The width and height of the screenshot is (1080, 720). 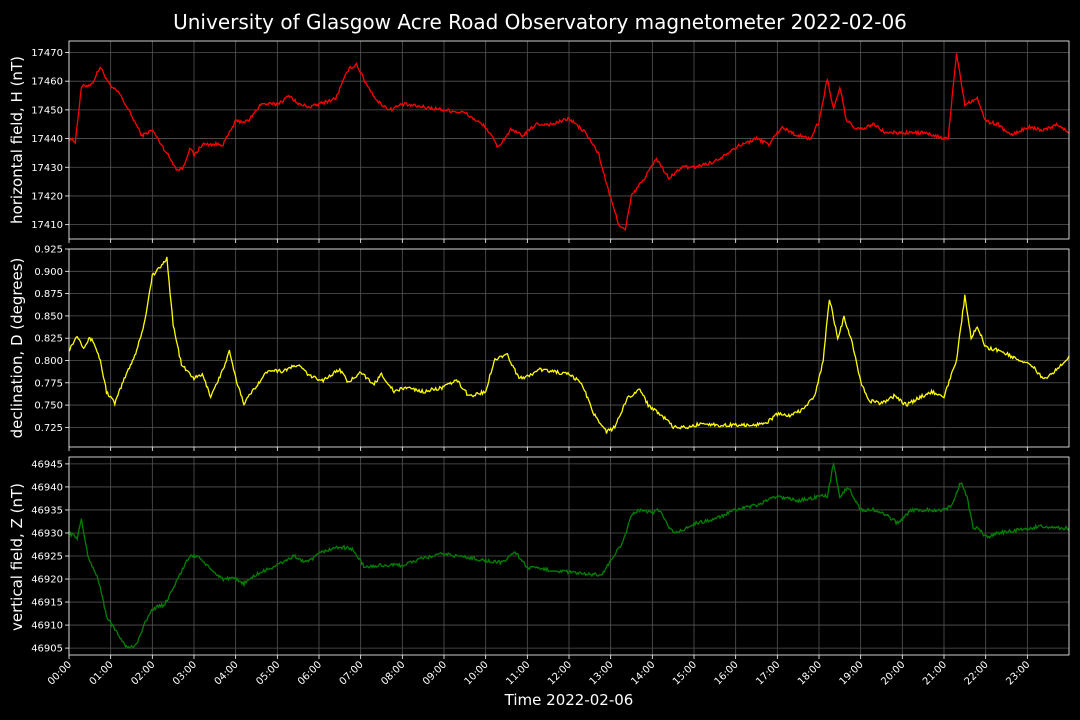 I want to click on ytick-label: 17430, so click(x=47, y=168).